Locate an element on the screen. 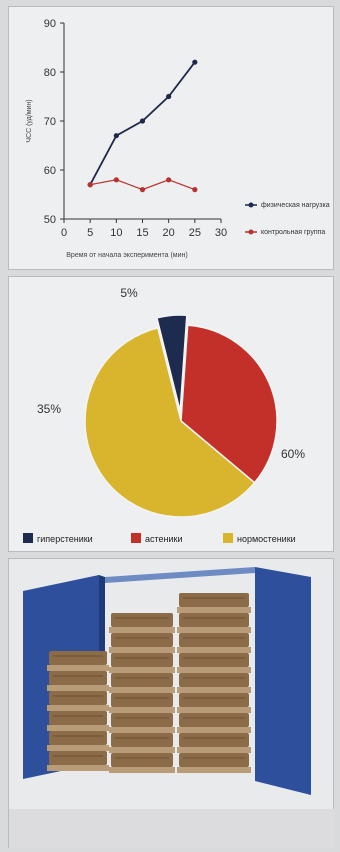 This screenshot has width=340, height=852. y-tick-label: 50 is located at coordinates (50, 220).